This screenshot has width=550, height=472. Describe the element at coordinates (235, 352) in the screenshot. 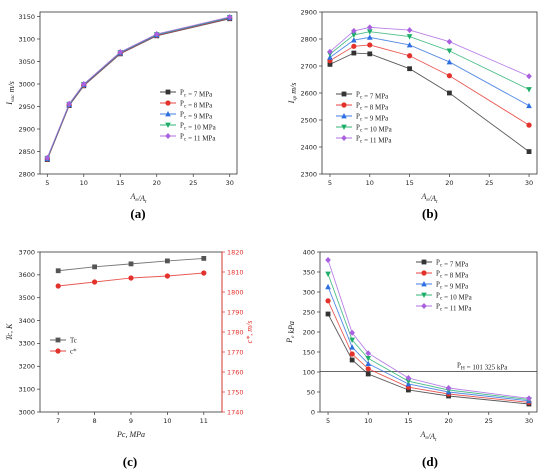

I see `y-right-tick-label: 1770` at that location.